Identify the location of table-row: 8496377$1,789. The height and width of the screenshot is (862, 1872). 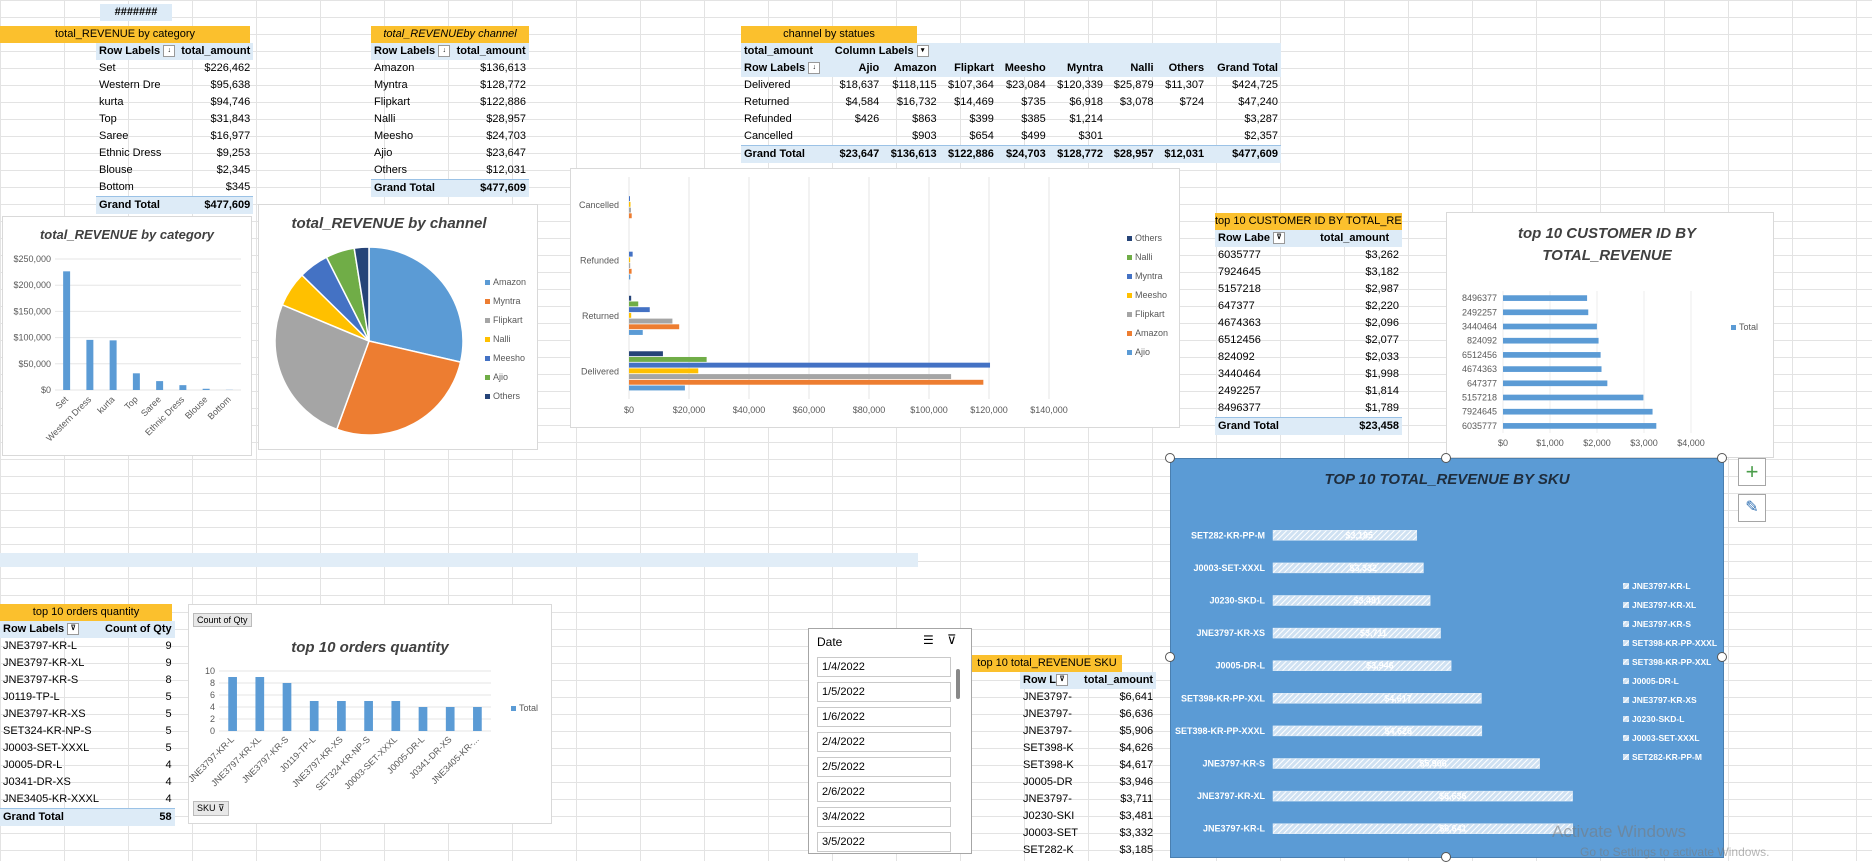
(1308, 409).